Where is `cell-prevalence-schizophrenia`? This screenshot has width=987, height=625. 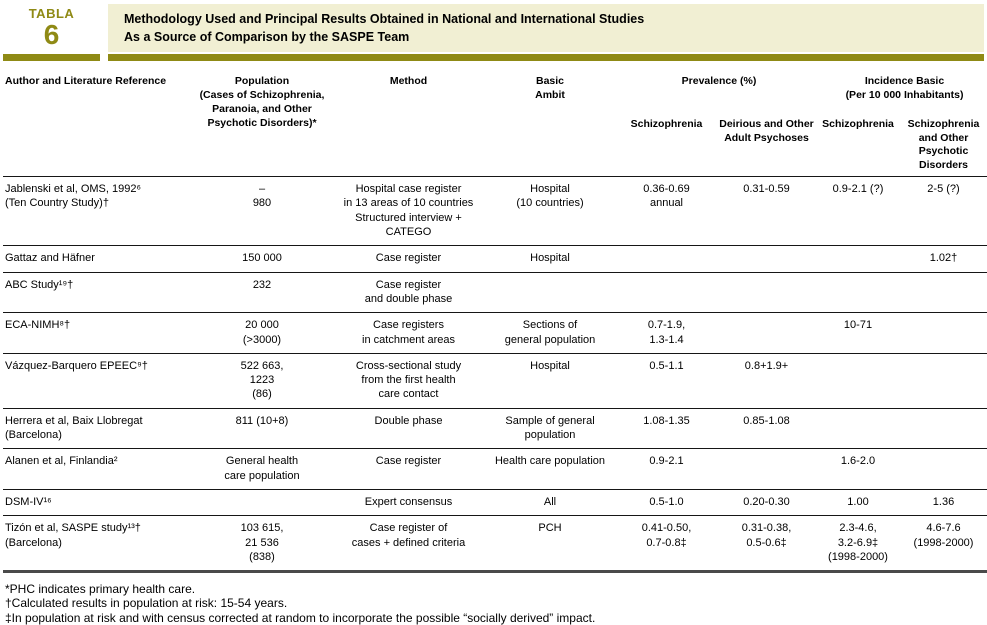 cell-prevalence-schizophrenia is located at coordinates (666, 292).